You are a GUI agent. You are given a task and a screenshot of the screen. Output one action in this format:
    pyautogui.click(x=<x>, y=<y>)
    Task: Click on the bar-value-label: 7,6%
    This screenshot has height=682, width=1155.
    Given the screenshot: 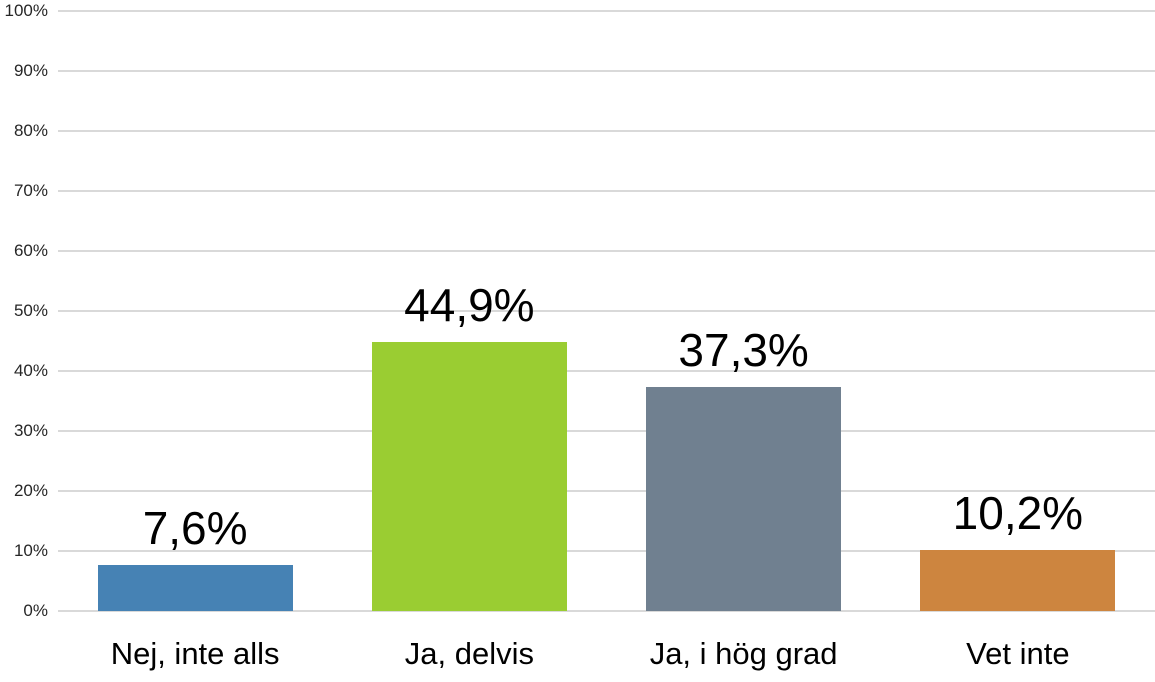 What is the action you would take?
    pyautogui.click(x=195, y=528)
    